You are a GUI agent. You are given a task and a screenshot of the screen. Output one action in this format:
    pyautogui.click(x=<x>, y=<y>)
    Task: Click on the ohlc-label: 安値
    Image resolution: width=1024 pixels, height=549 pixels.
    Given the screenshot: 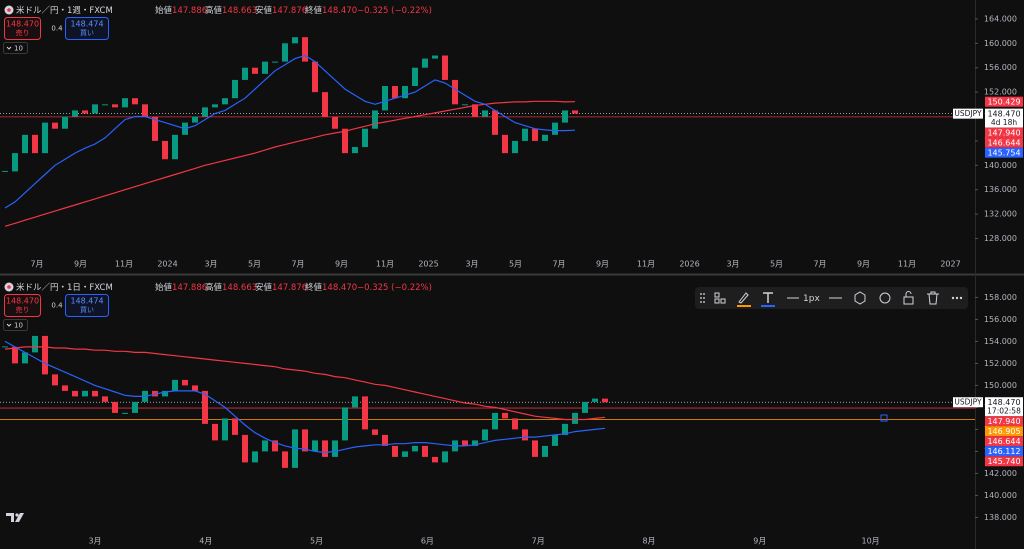 What is the action you would take?
    pyautogui.click(x=264, y=10)
    